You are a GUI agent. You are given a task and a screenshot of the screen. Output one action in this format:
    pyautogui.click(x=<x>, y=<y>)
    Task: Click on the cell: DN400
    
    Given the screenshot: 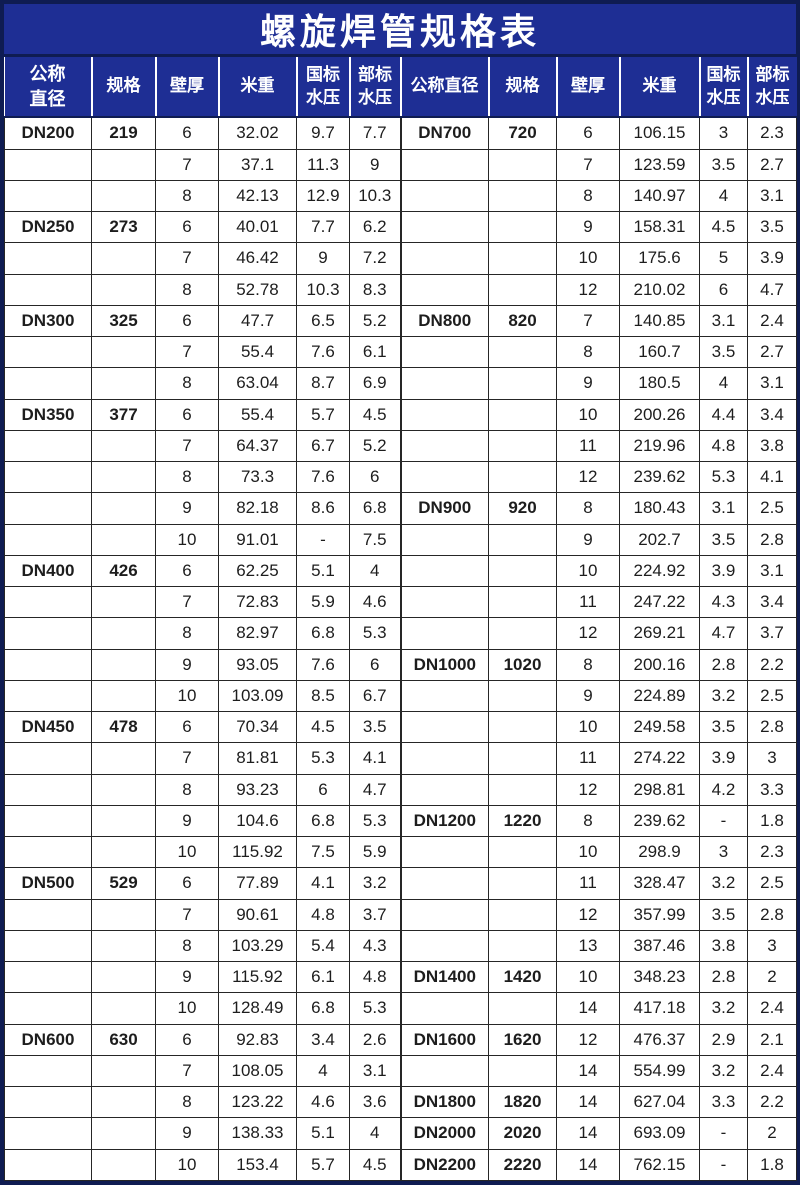 What is the action you would take?
    pyautogui.click(x=48, y=571)
    